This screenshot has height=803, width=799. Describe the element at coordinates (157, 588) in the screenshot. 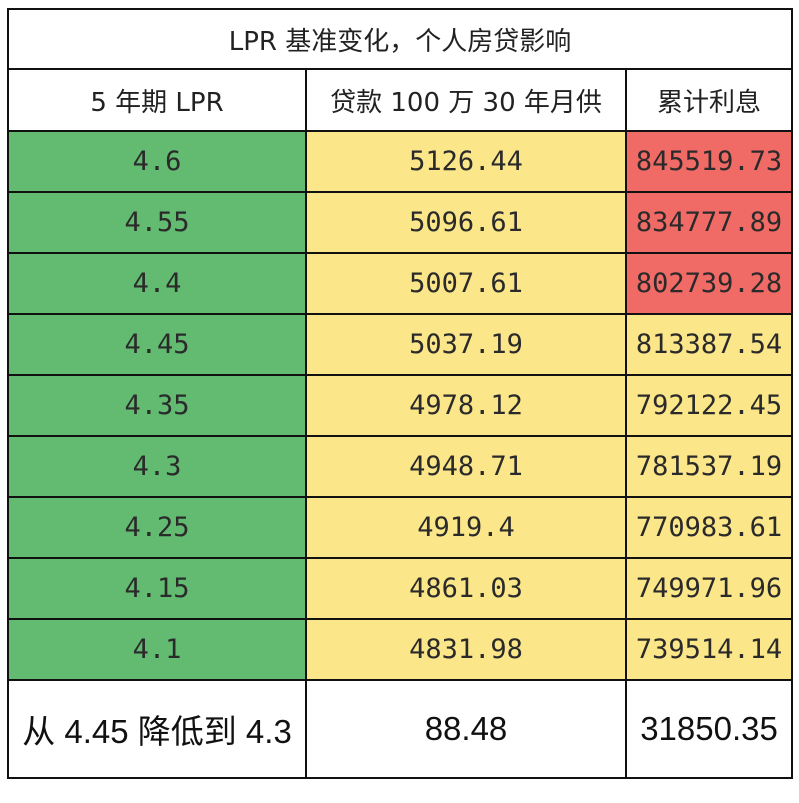

I see `lpr-cell: 4.15` at that location.